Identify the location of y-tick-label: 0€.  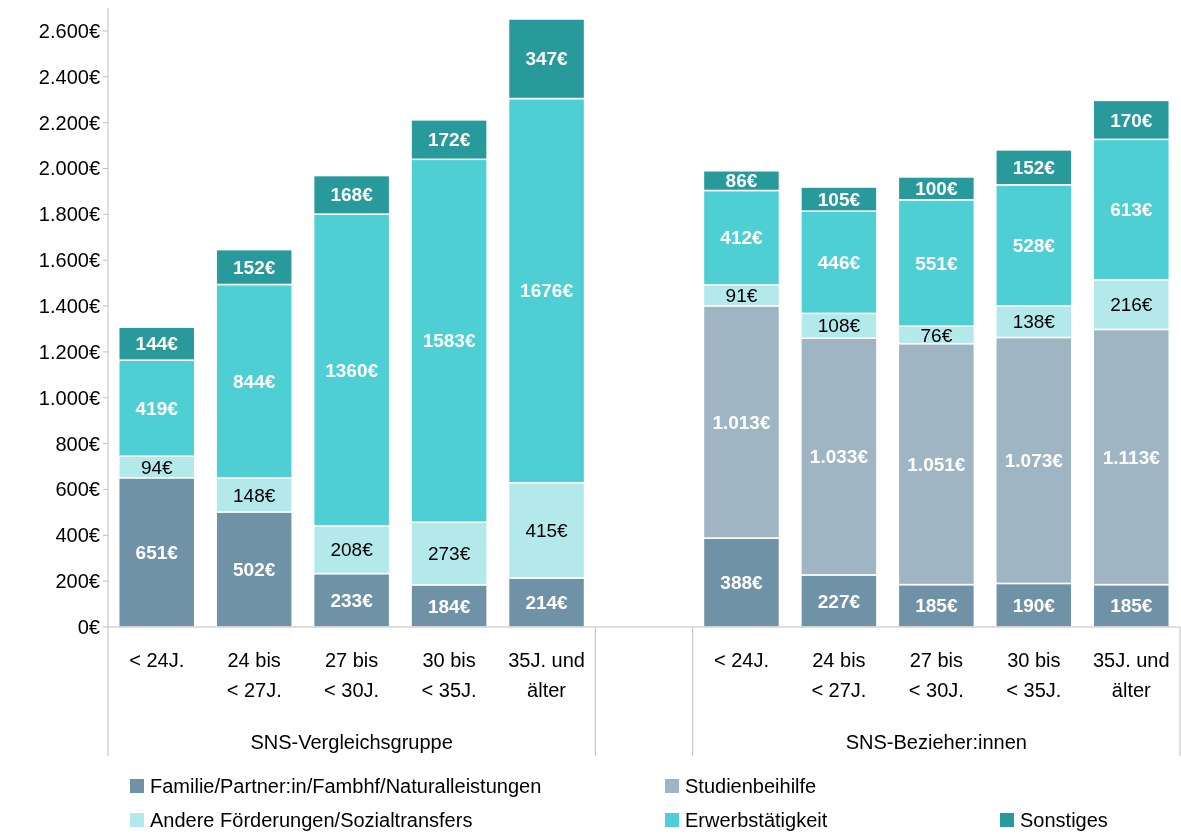
(88, 627).